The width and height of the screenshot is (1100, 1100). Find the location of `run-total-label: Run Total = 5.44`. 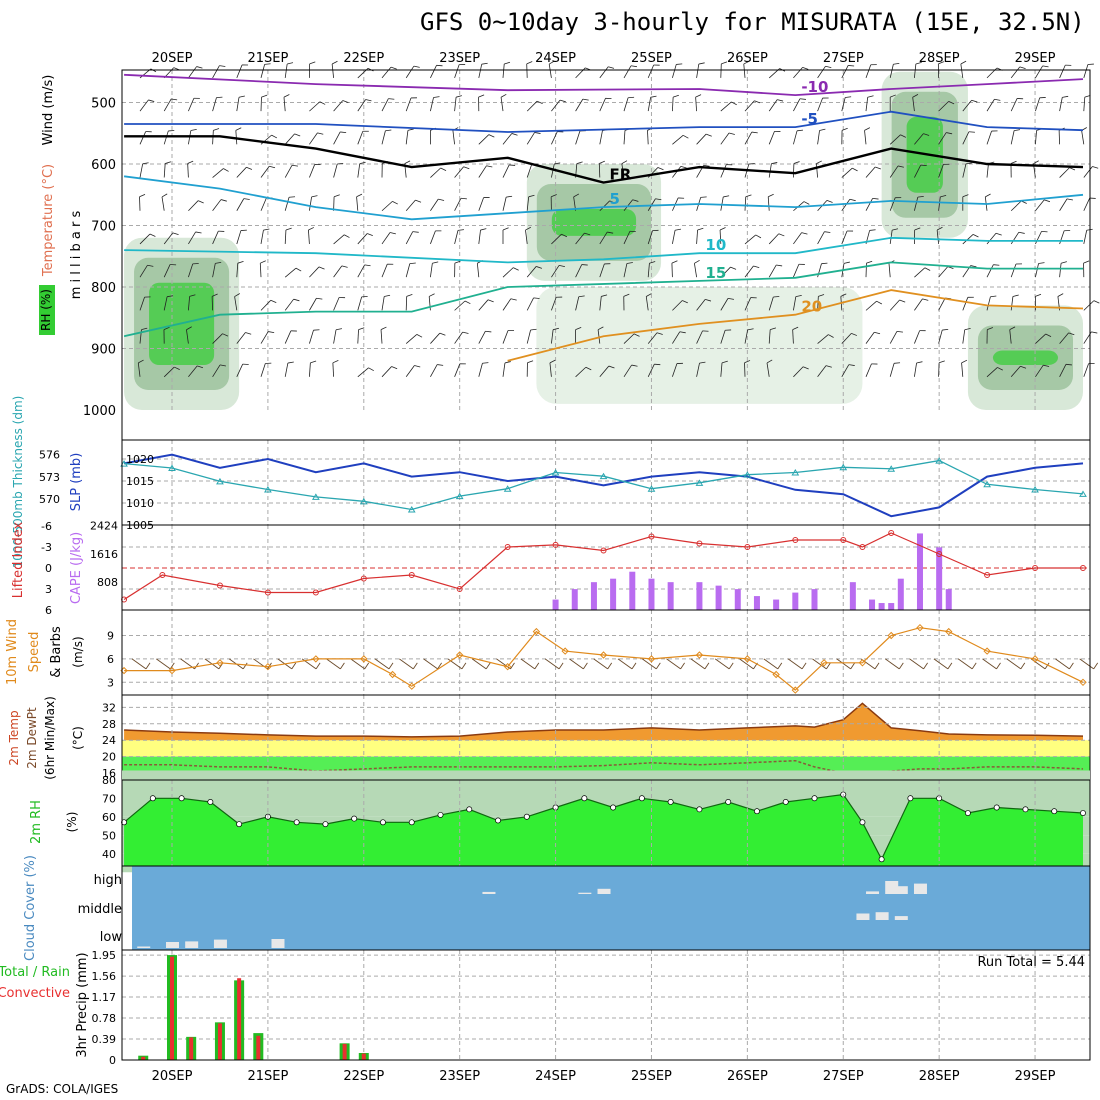

run-total-label: Run Total = 5.44 is located at coordinates (1031, 962).